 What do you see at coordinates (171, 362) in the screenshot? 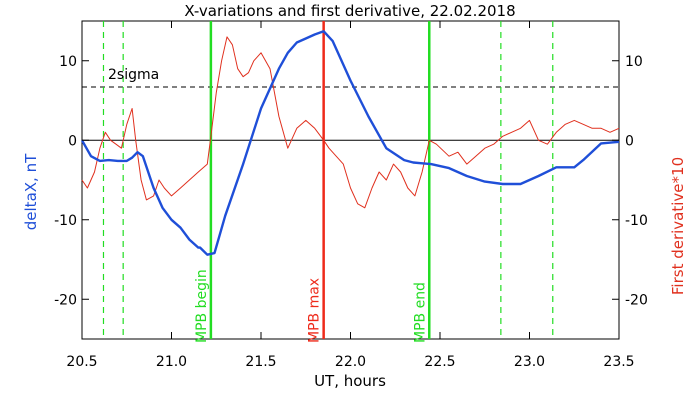
I see `x-tick-label: 21.0` at bounding box center [171, 362].